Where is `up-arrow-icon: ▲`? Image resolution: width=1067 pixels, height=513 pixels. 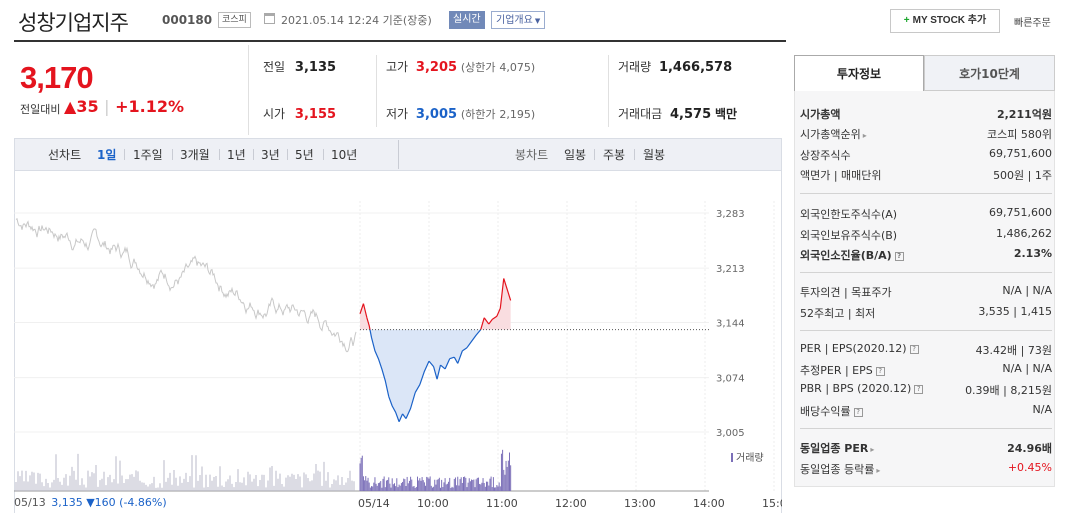
up-arrow-icon: ▲ is located at coordinates (70, 106).